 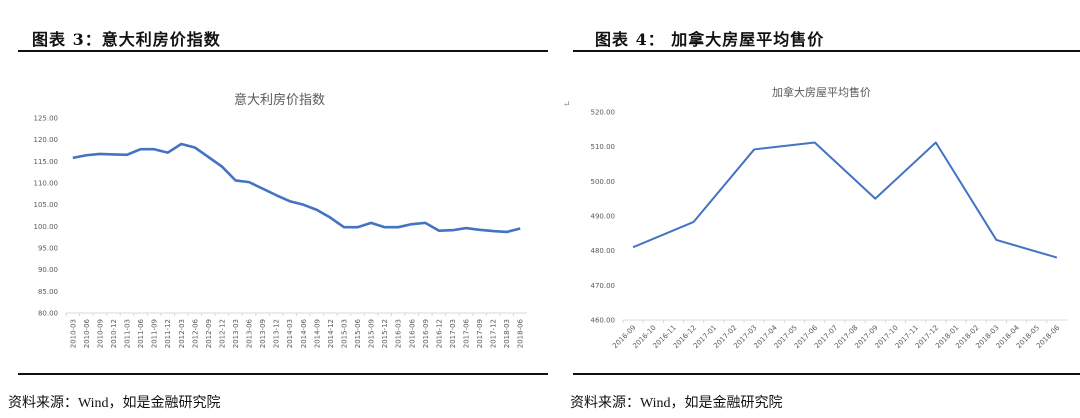 I want to click on y-tick-label: 80.00, so click(x=48, y=314).